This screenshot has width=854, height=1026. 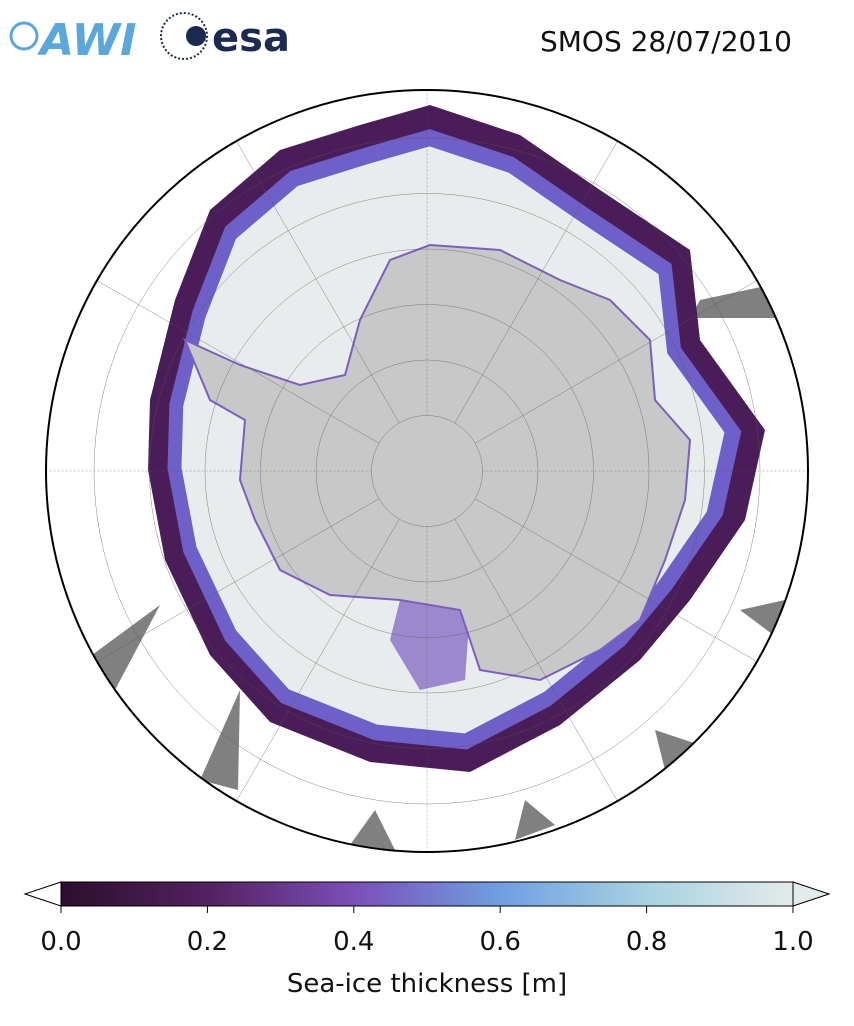 What do you see at coordinates (792, 942) in the screenshot?
I see `colorbar-tick-label: 1.0` at bounding box center [792, 942].